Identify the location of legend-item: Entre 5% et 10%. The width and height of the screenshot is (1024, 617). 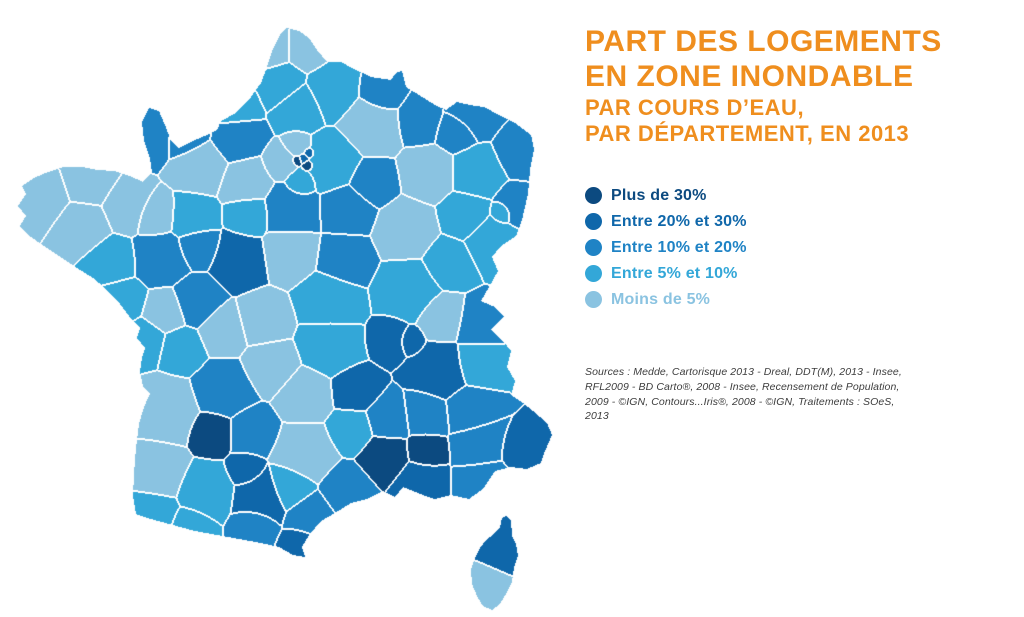
(800, 274).